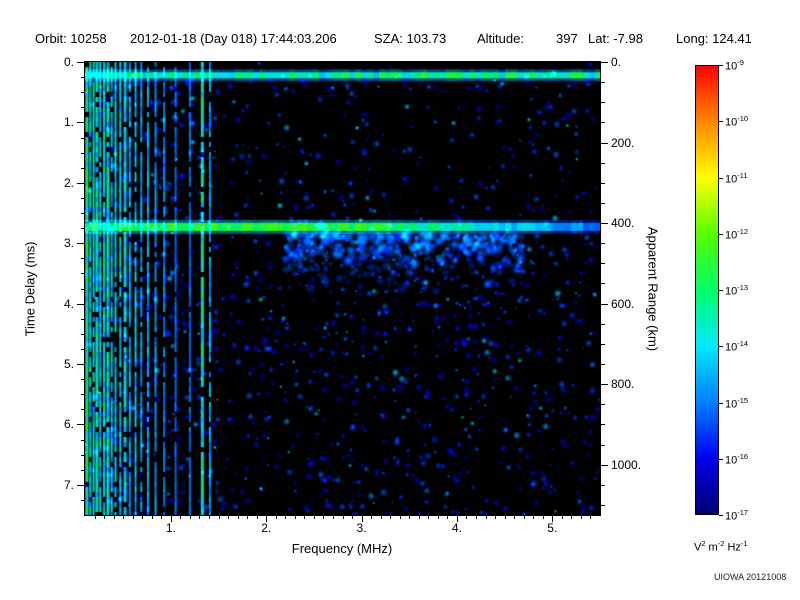 Image resolution: width=800 pixels, height=600 pixels. What do you see at coordinates (737, 459) in the screenshot?
I see `colorbar-tick-label: 10-16` at bounding box center [737, 459].